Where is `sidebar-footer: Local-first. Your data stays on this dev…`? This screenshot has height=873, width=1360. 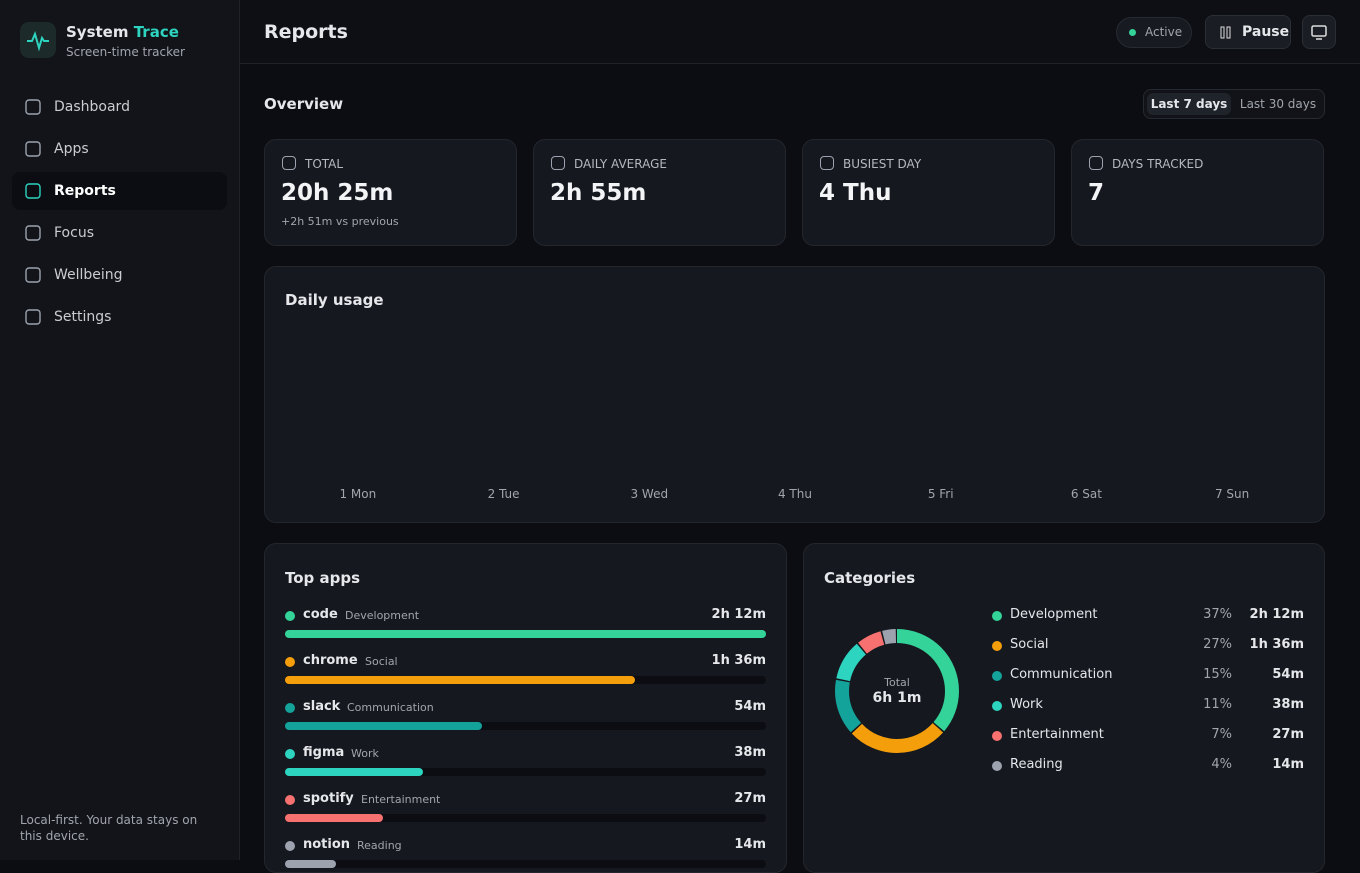
sidebar-footer: Local-first. Your data stays on this dev… is located at coordinates (109, 828).